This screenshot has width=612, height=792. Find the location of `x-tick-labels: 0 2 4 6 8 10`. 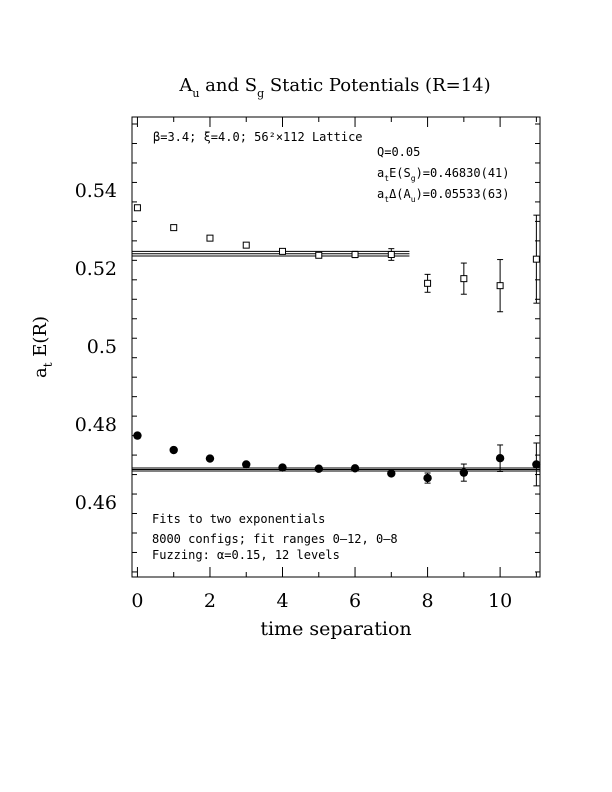

x-tick-labels: 0 2 4 6 8 10 is located at coordinates (321, 601).